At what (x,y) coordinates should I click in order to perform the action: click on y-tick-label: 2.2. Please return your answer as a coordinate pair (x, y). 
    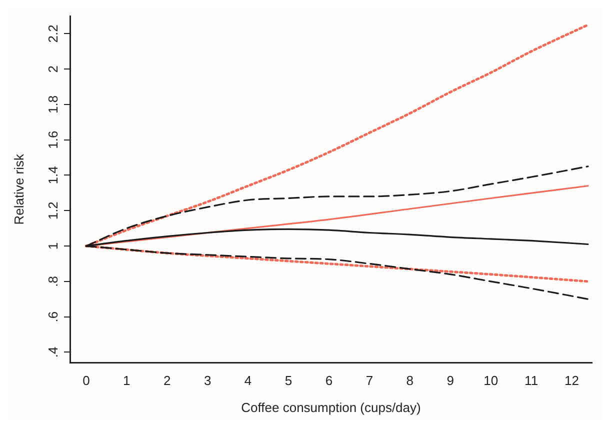
    Looking at the image, I should click on (53, 33).